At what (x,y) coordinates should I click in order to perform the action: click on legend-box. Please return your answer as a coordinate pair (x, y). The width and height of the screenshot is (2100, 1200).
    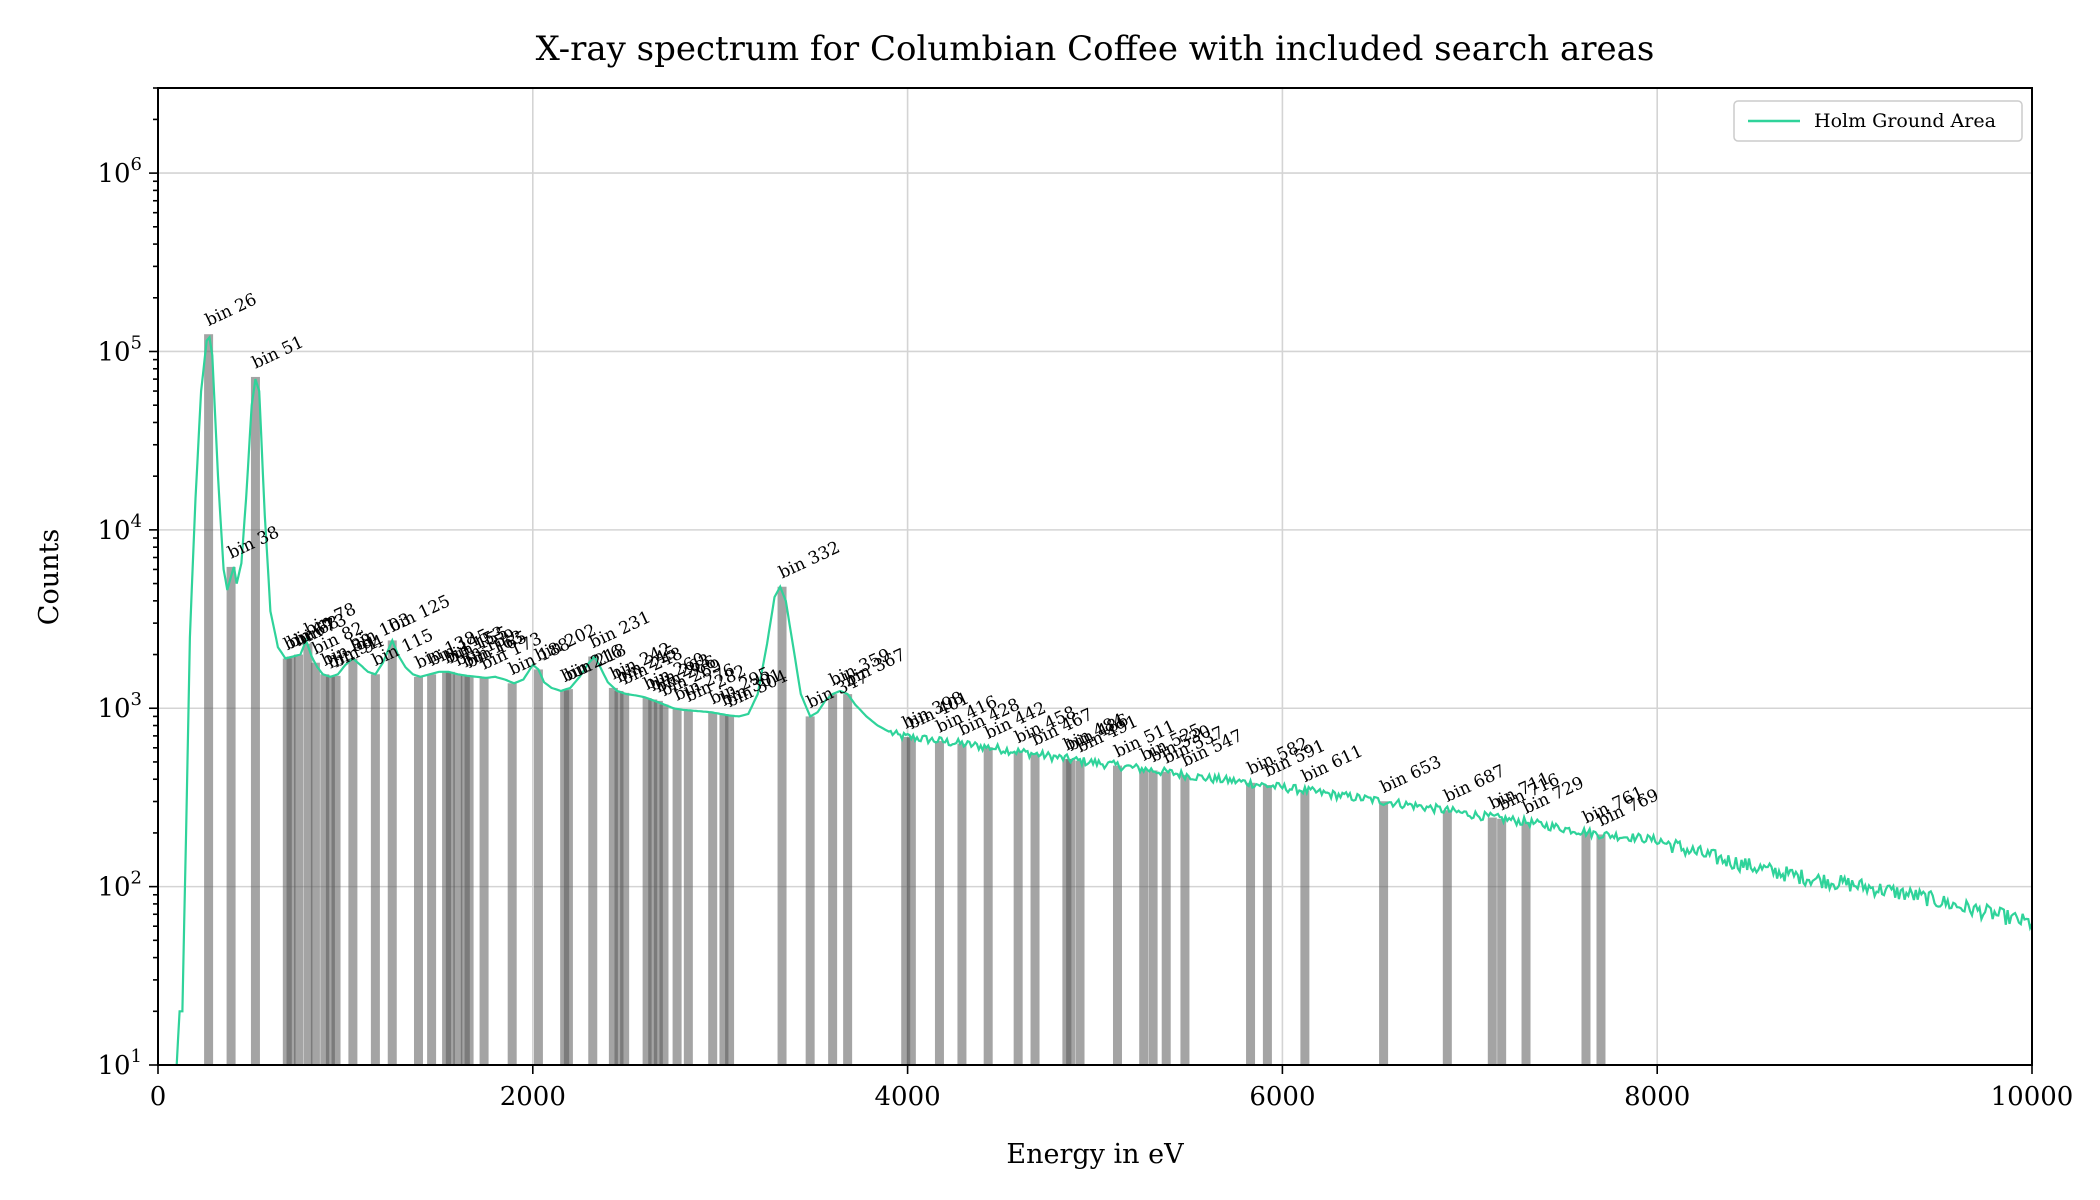
    Looking at the image, I should click on (1878, 121).